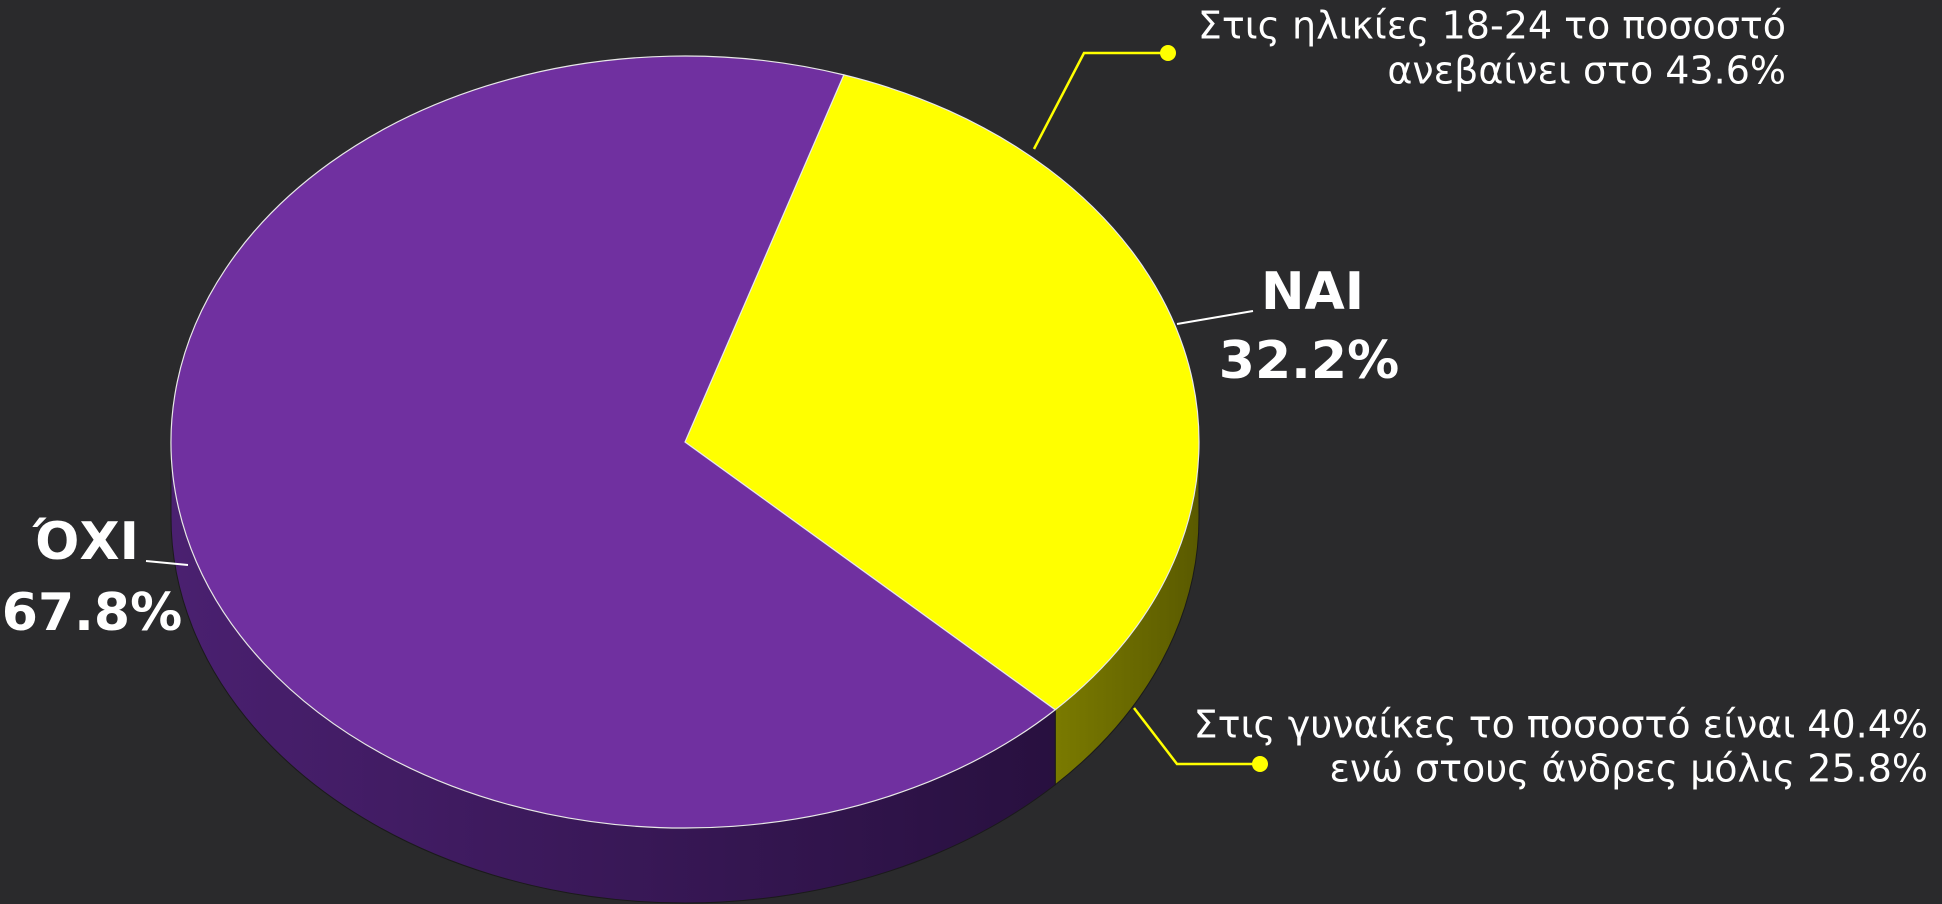 The height and width of the screenshot is (904, 1942). I want to click on annotation-text: Στις γυναίκες το ποσοστό είναι 40.4%, so click(1561, 725).